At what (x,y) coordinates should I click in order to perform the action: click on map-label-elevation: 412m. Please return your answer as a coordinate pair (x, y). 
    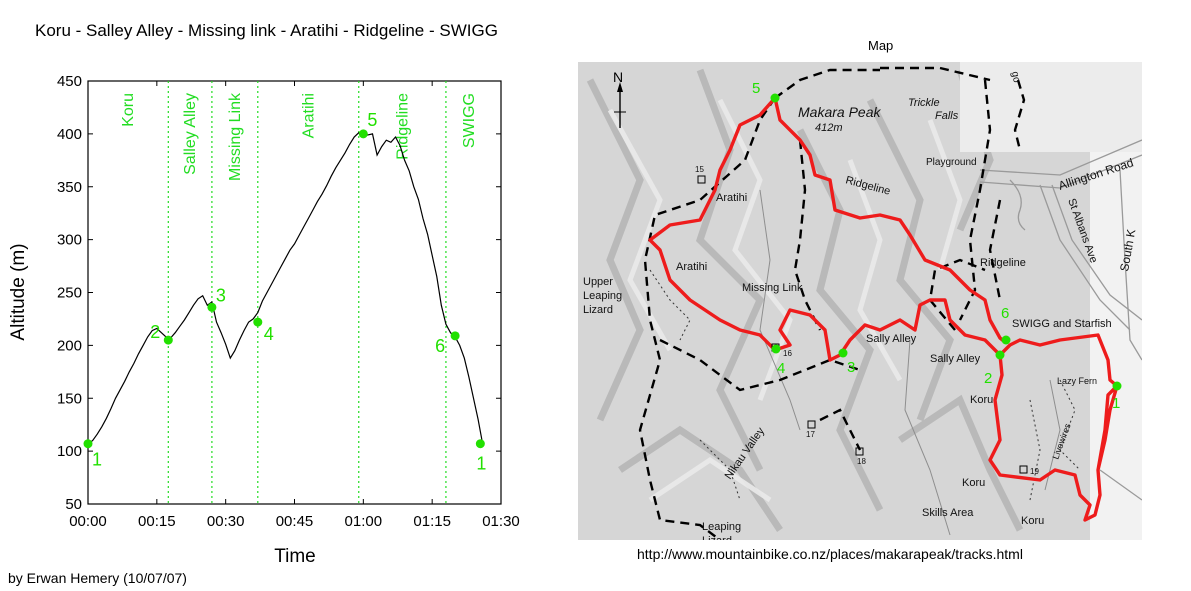
    Looking at the image, I should click on (829, 128).